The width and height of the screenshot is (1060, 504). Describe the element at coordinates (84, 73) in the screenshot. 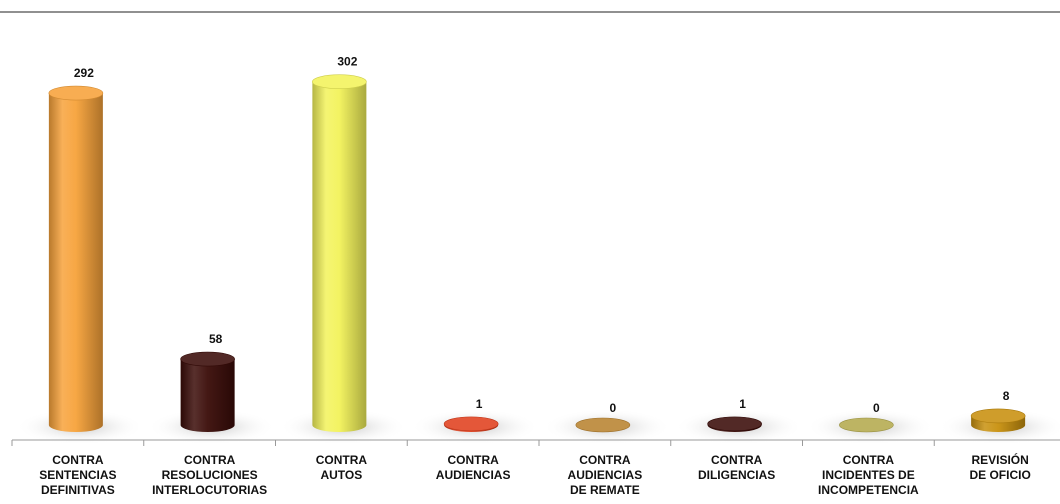

I see `data-label: 292` at that location.